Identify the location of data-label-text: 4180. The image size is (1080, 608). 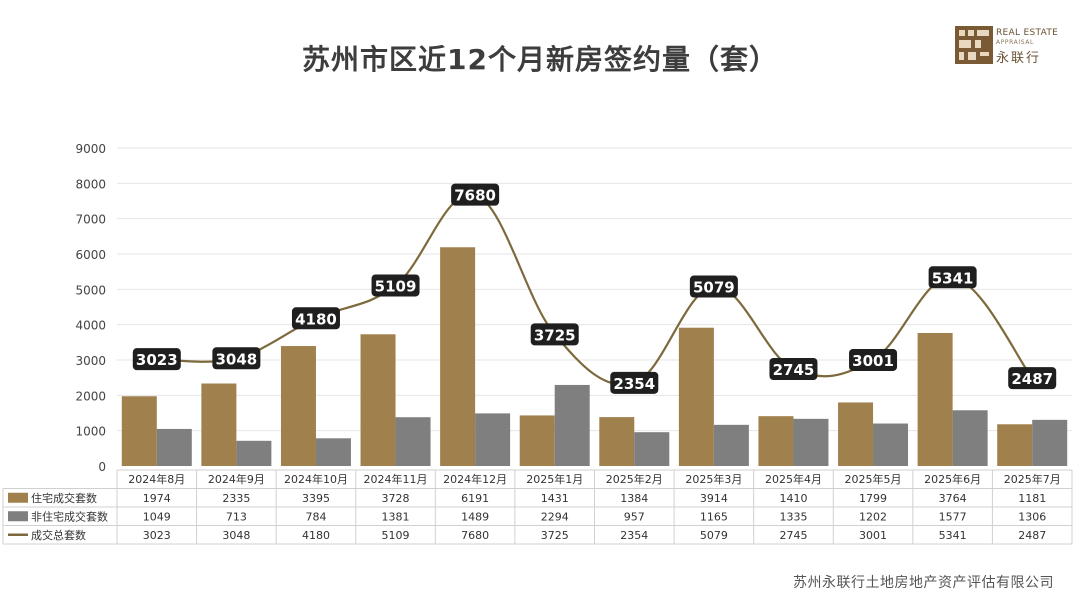
(316, 319).